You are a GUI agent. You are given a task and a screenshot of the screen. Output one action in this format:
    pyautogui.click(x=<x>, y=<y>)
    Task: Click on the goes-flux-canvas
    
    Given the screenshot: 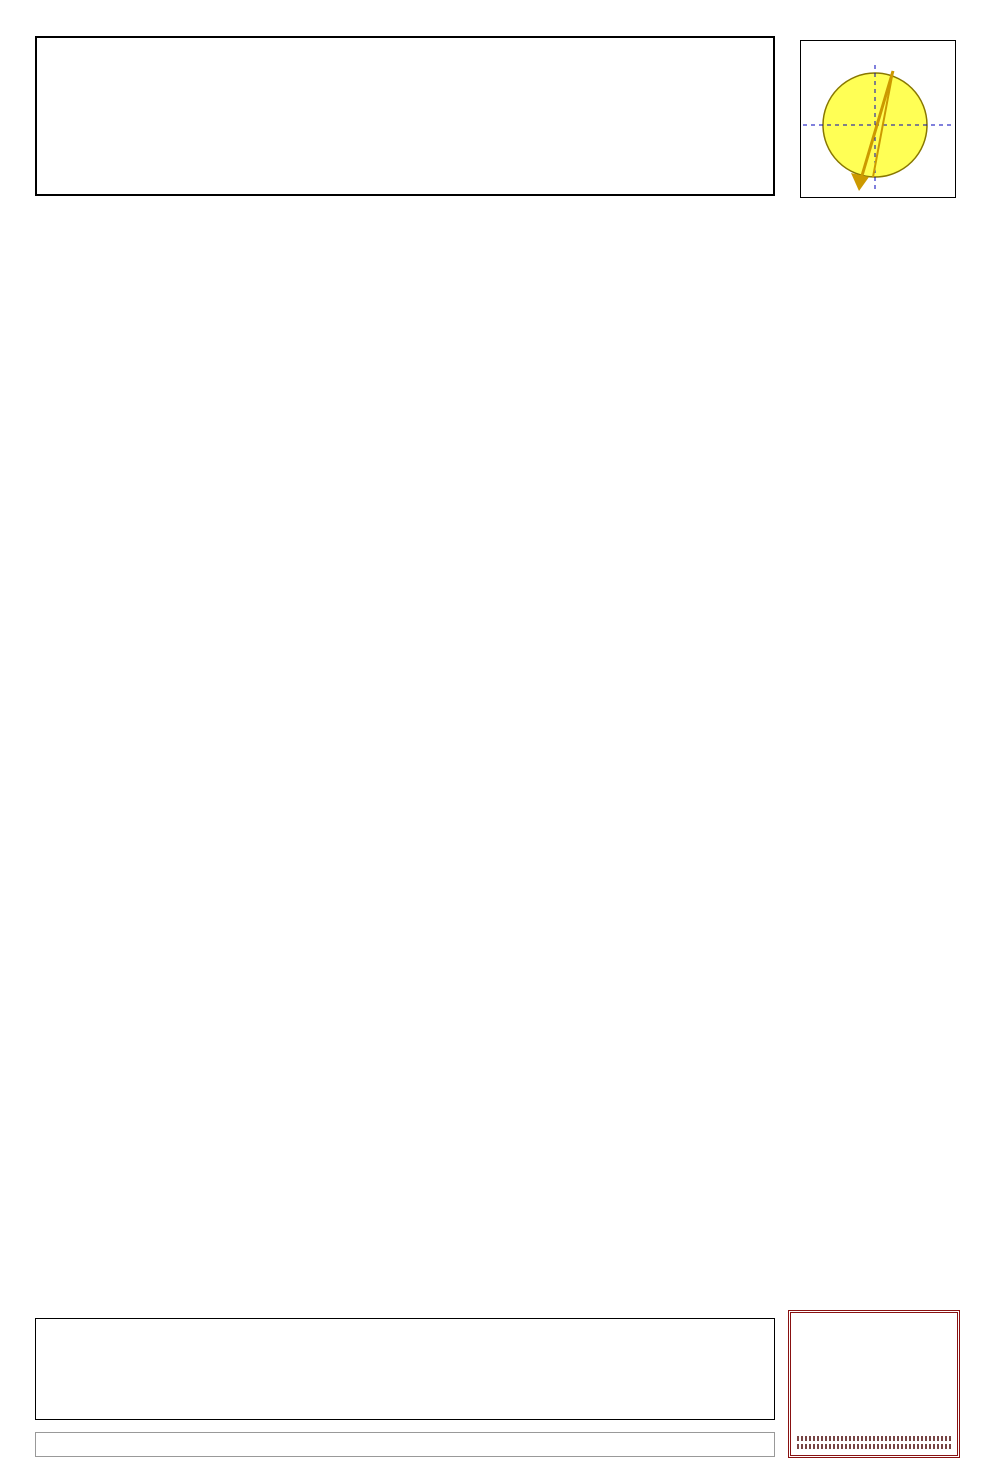 What is the action you would take?
    pyautogui.click(x=405, y=116)
    